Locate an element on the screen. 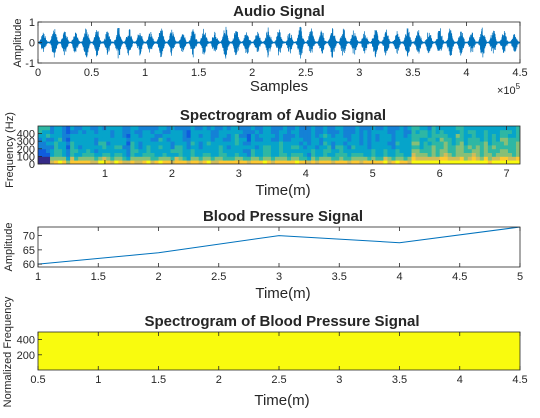 The image size is (540, 418). audio-signal-y-tick-label: -1 is located at coordinates (30, 64).